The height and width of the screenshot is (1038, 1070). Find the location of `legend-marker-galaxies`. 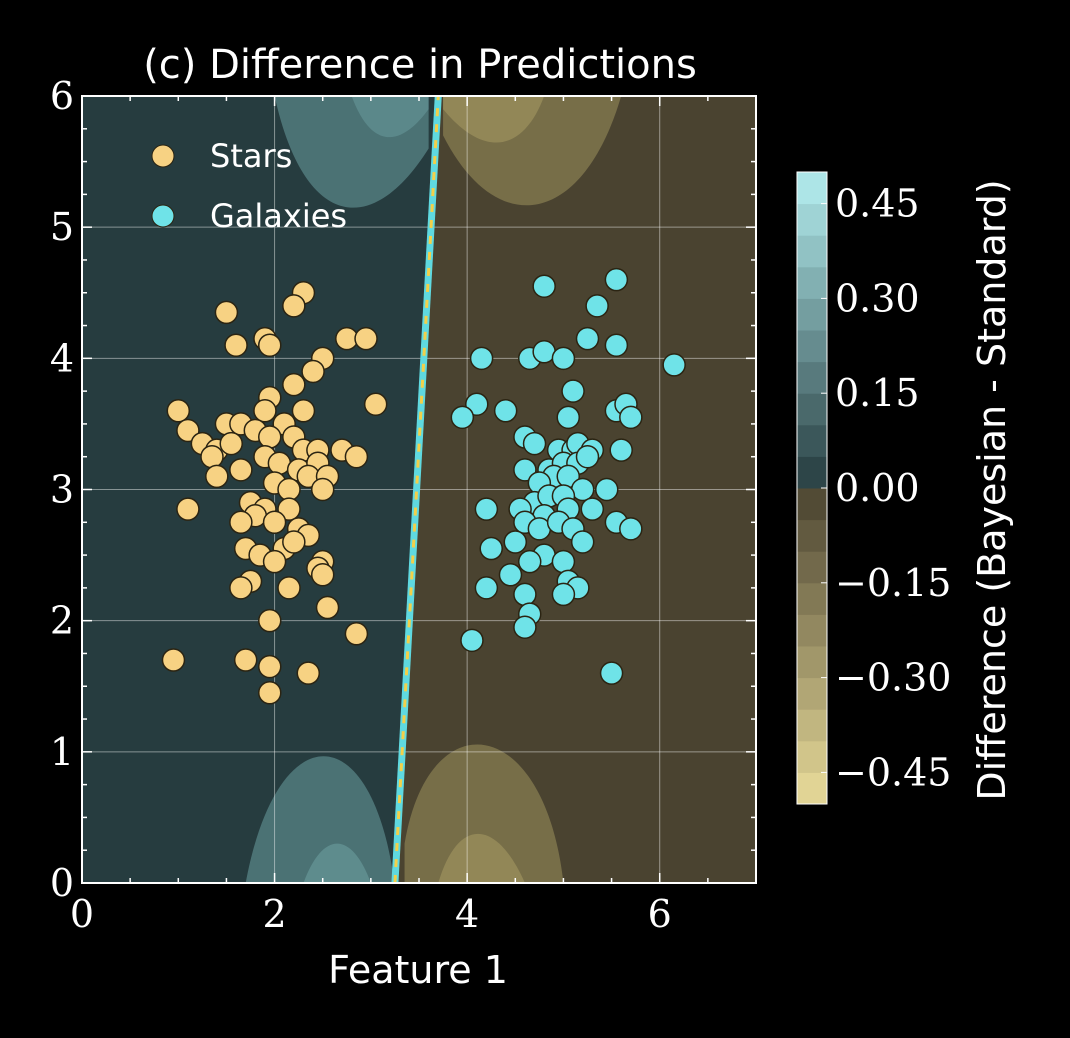

legend-marker-galaxies is located at coordinates (163, 216).